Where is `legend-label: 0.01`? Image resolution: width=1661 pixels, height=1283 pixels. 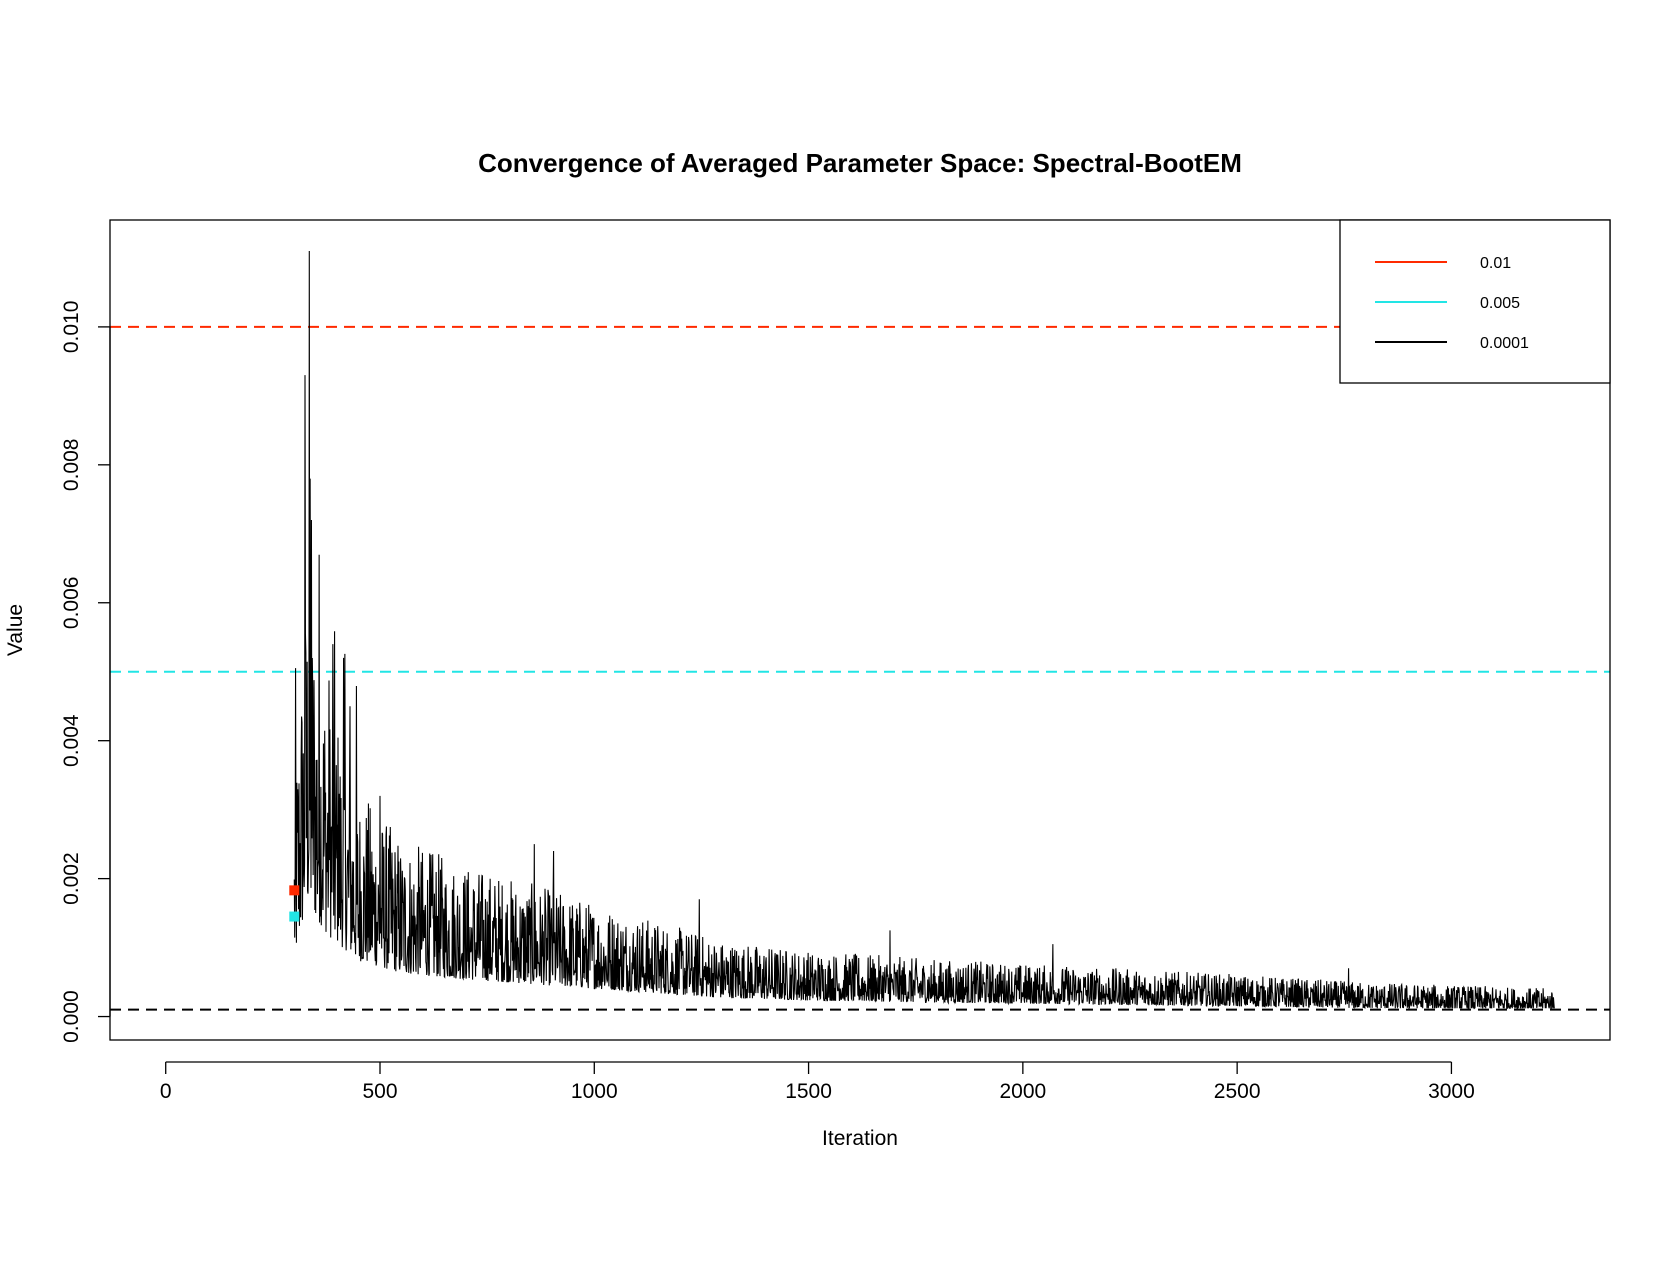
legend-label: 0.01 is located at coordinates (1495, 263).